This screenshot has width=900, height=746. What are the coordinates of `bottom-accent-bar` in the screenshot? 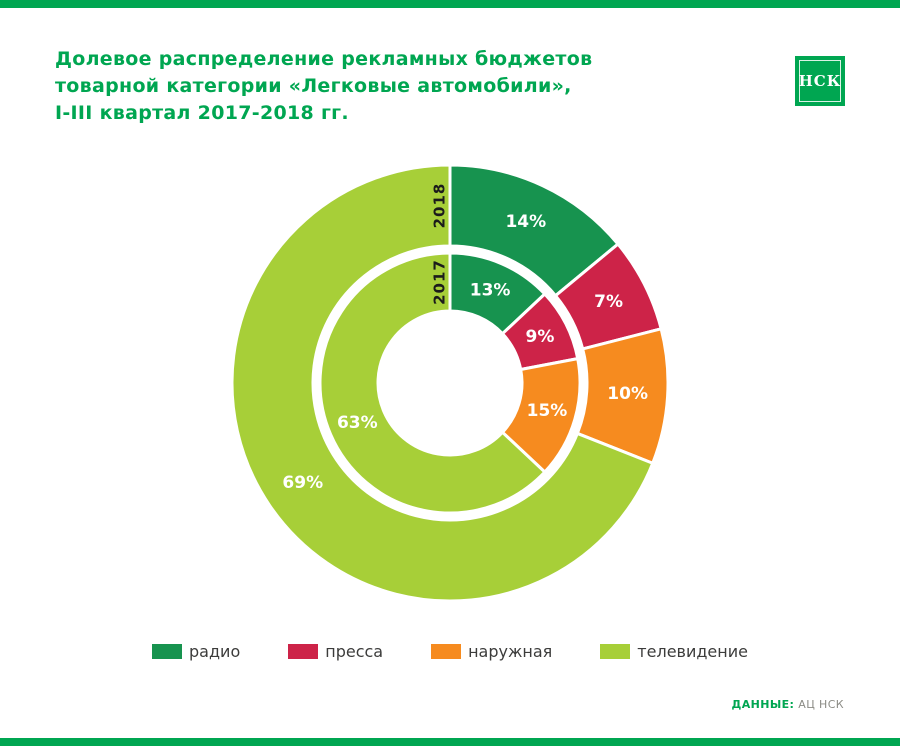 It's located at (450, 742).